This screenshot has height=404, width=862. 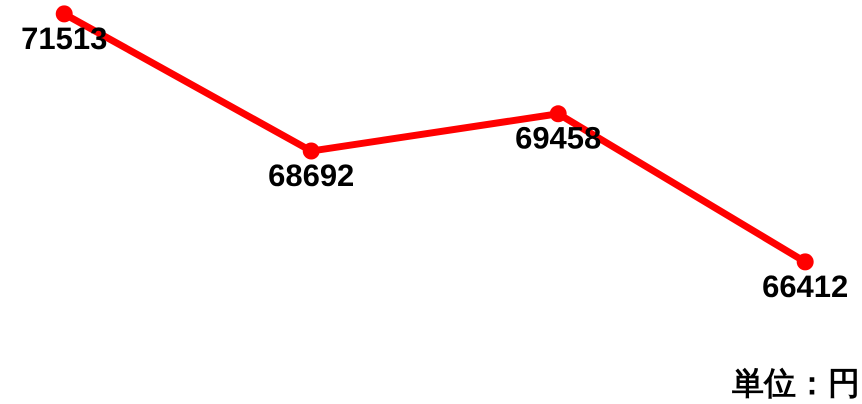 I want to click on data-label: 71513, so click(x=64, y=38).